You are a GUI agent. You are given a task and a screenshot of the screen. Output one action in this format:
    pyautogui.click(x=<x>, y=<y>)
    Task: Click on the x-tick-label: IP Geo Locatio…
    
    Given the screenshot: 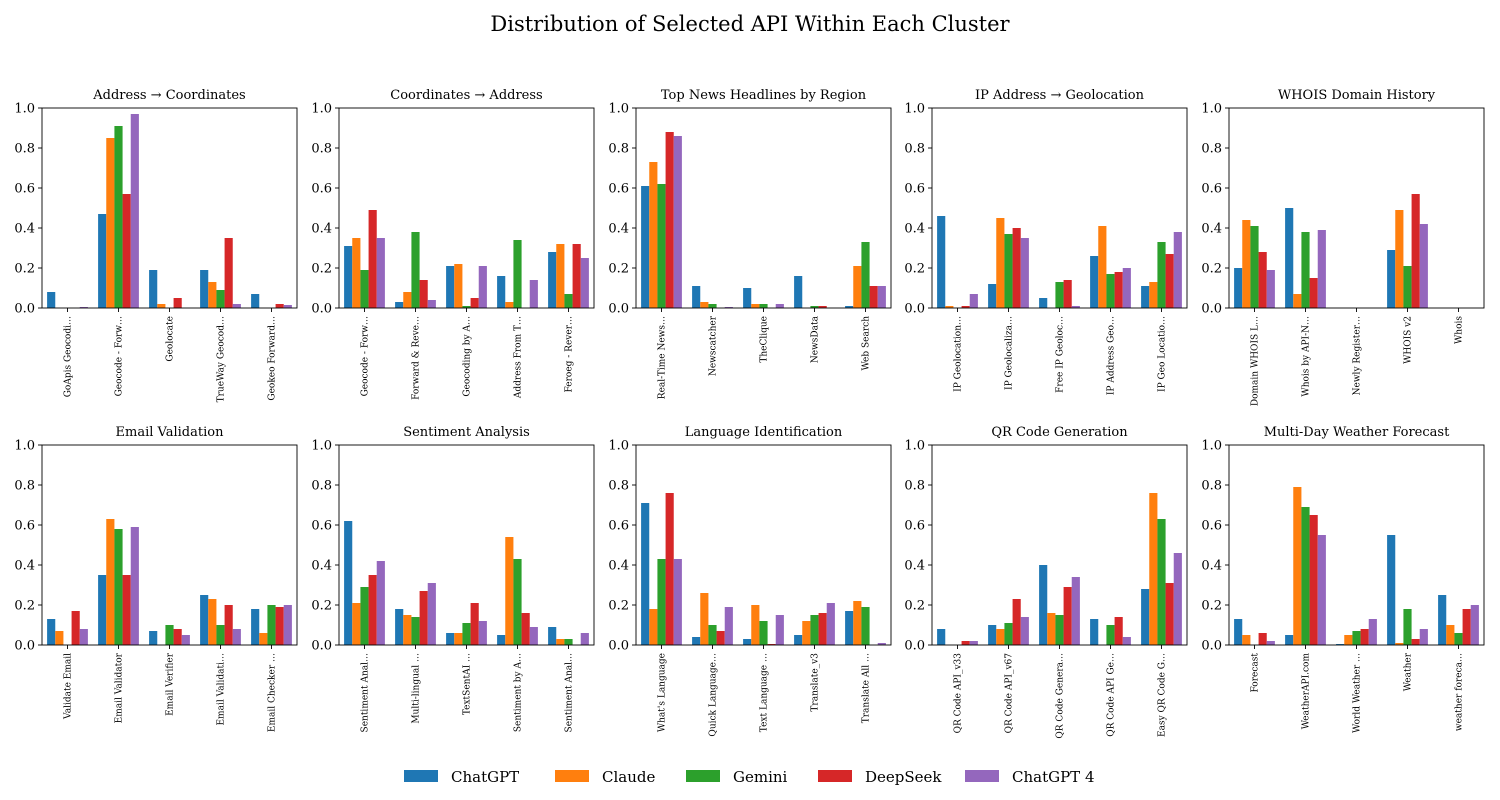 What is the action you would take?
    pyautogui.click(x=1163, y=354)
    